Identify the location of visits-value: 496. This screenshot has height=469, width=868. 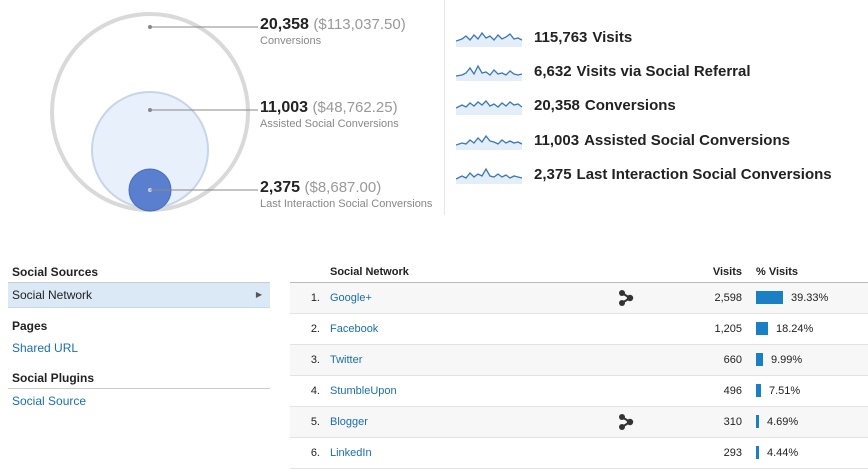
(732, 391).